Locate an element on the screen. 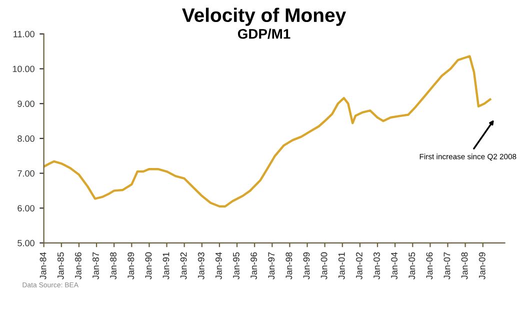  x-tick-label: Jan-89 is located at coordinates (131, 266).